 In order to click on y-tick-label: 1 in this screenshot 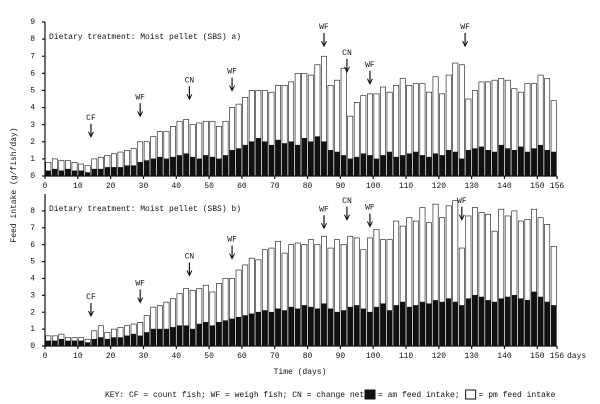, I will do `click(32, 329)`.